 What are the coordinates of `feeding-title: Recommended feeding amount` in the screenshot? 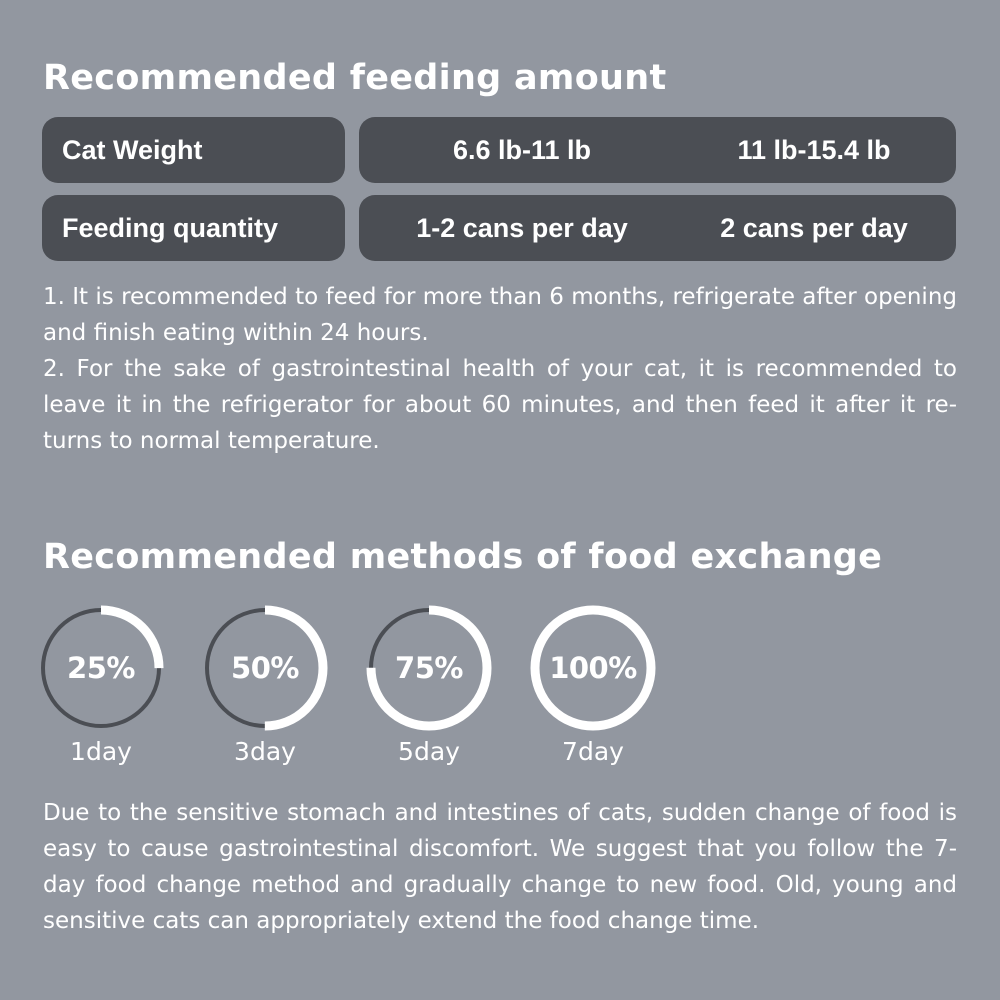 It's located at (355, 78).